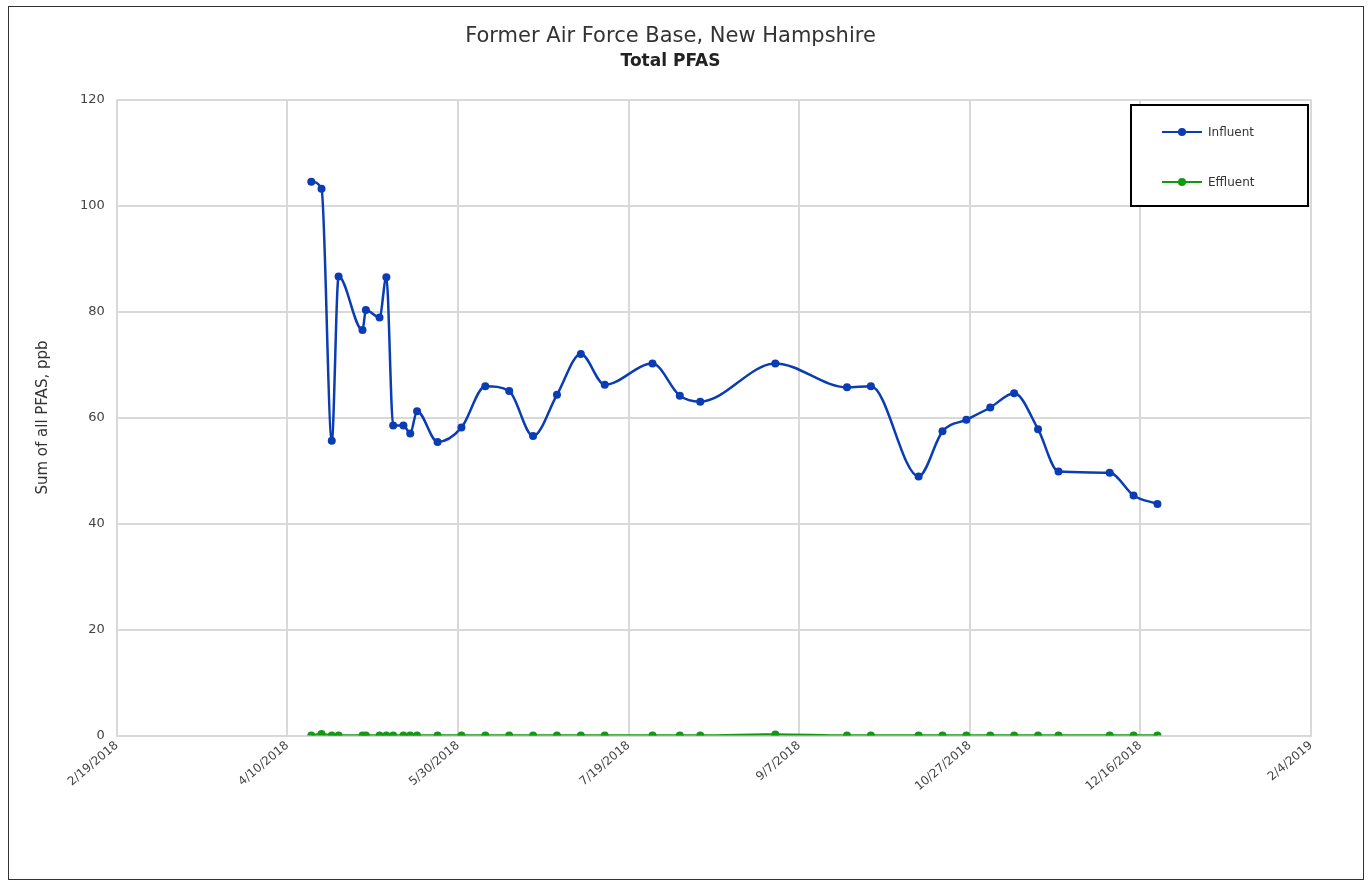 The width and height of the screenshot is (1371, 882). Describe the element at coordinates (1231, 182) in the screenshot. I see `legend-label: Effluent` at that location.